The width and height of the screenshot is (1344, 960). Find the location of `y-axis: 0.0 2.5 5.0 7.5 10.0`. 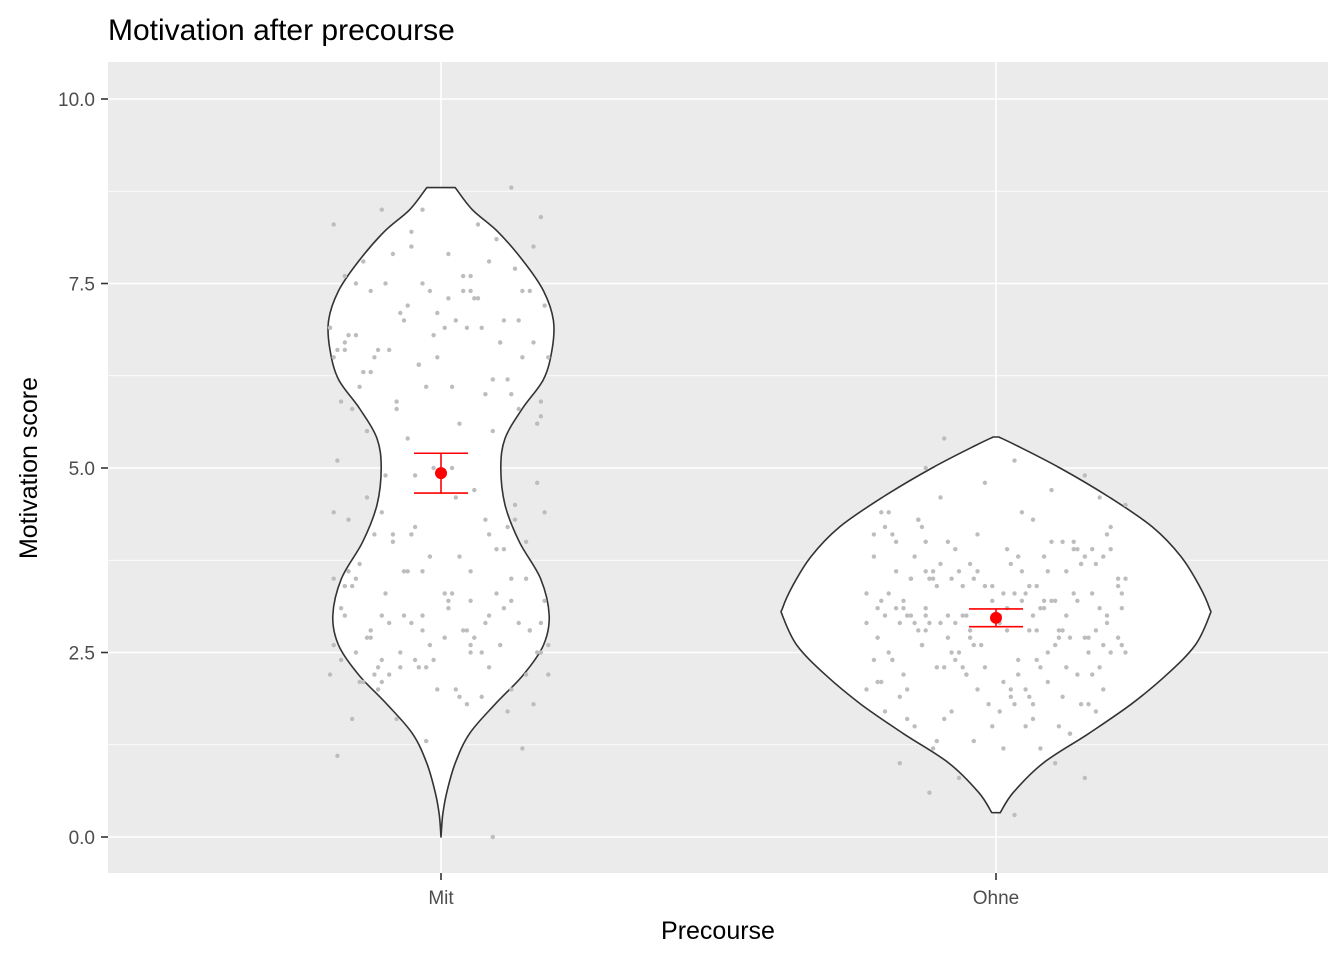

y-axis: 0.0 2.5 5.0 7.5 10.0 is located at coordinates (83, 469).